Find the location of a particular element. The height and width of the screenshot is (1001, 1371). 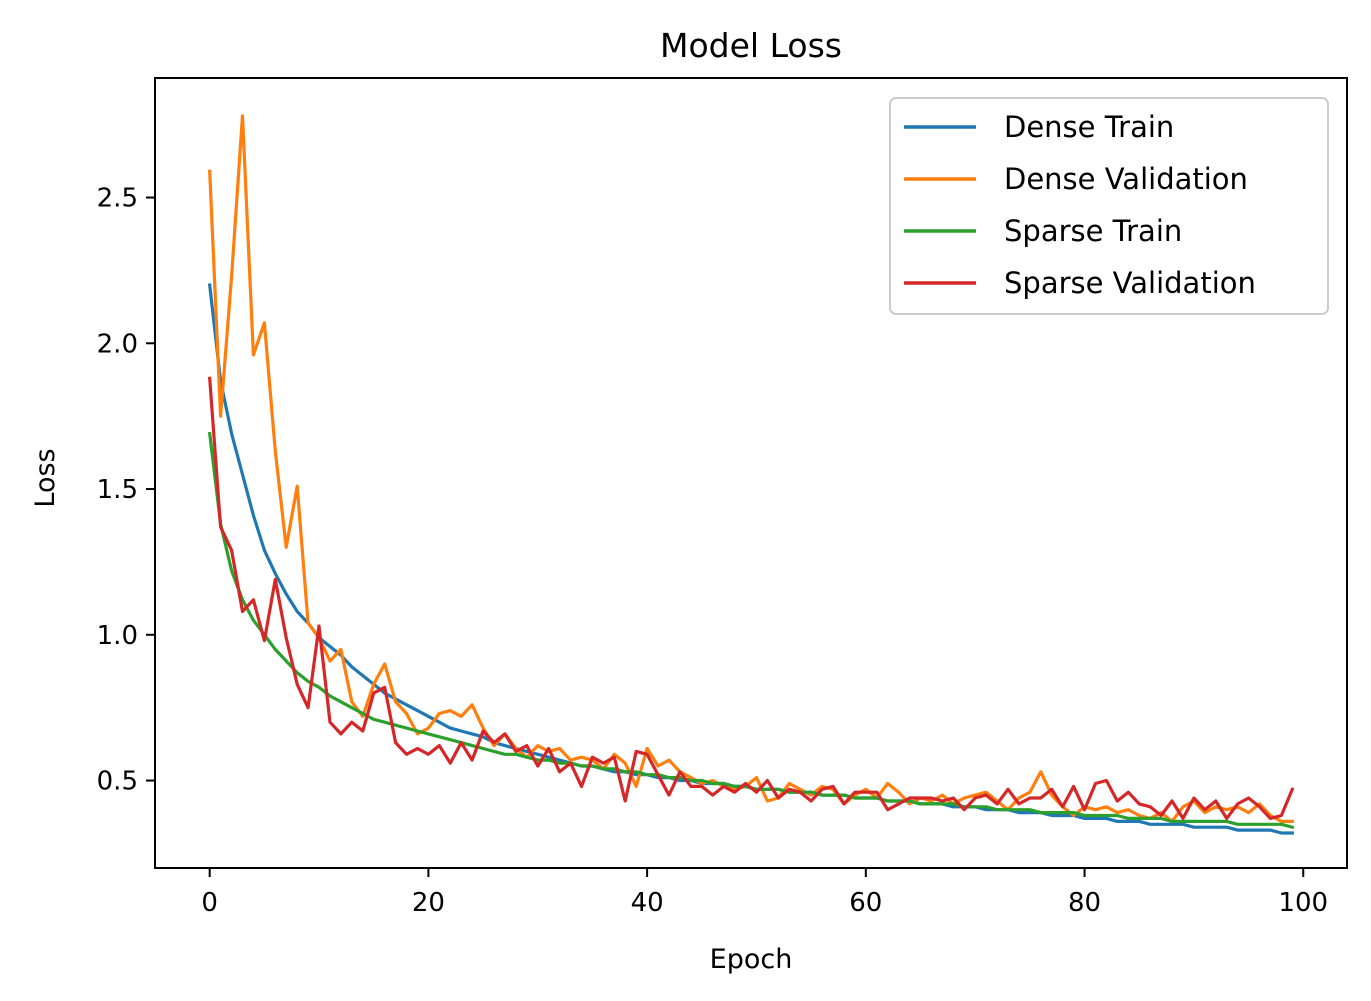

x-tick-label: 100 is located at coordinates (1303, 903).